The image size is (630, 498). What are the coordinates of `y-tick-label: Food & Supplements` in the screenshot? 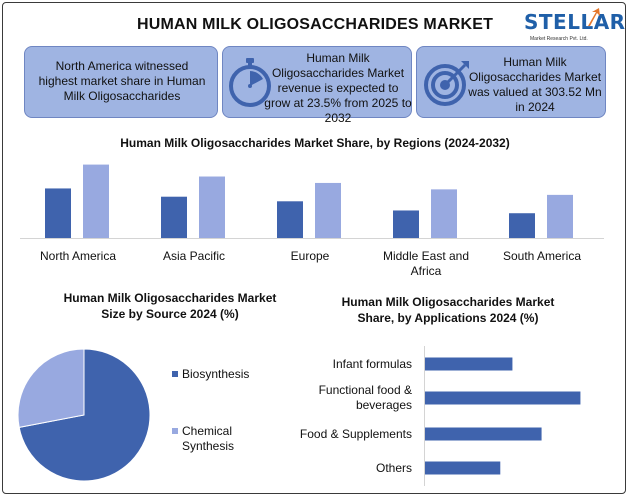 It's located at (356, 434).